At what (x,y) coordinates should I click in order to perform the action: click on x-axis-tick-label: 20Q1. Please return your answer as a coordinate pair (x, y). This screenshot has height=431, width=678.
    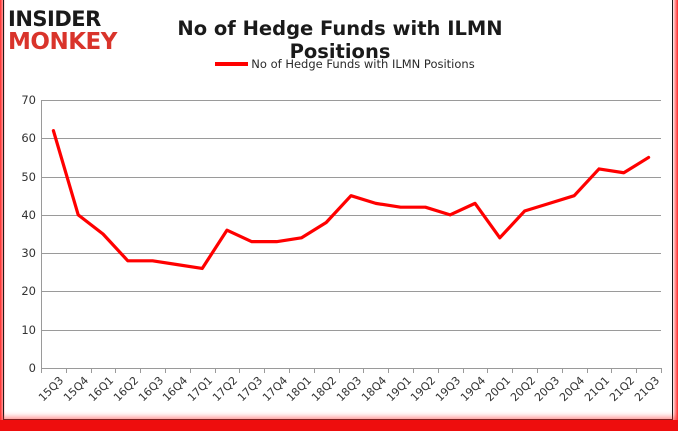
    Looking at the image, I should click on (497, 389).